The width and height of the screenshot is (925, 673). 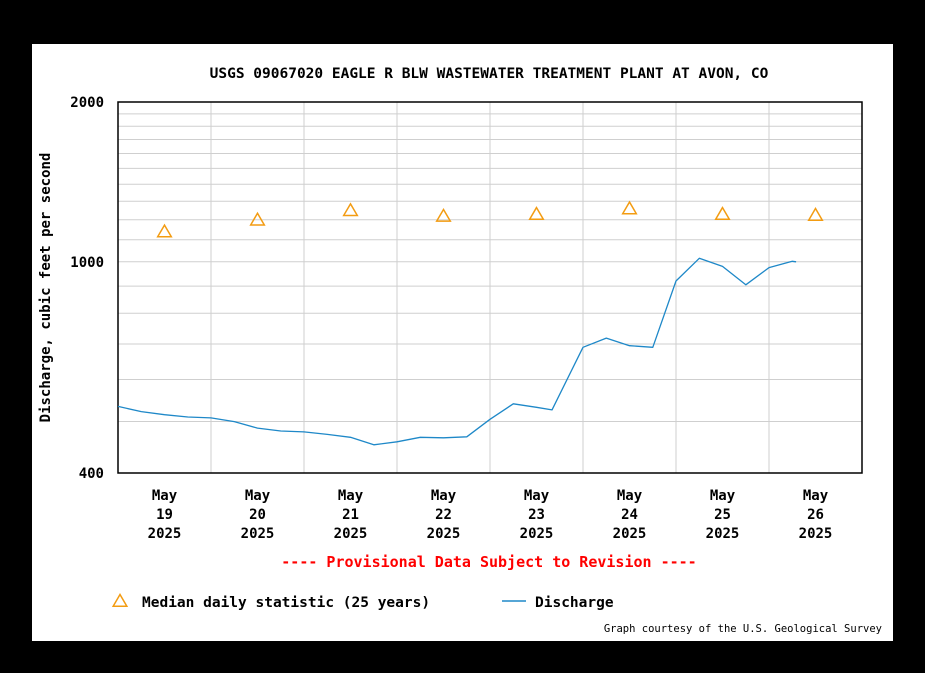 I want to click on x-tick-label: 22, so click(x=443, y=515).